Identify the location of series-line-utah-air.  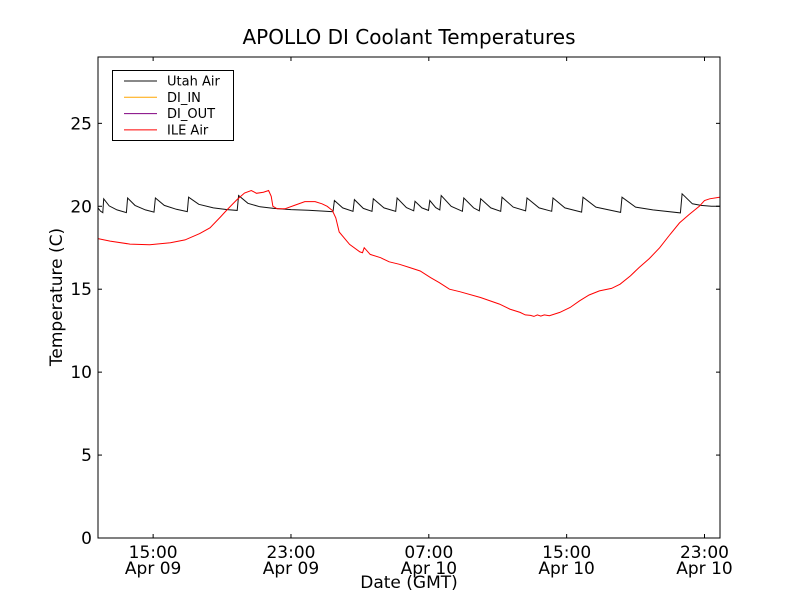
(408, 203).